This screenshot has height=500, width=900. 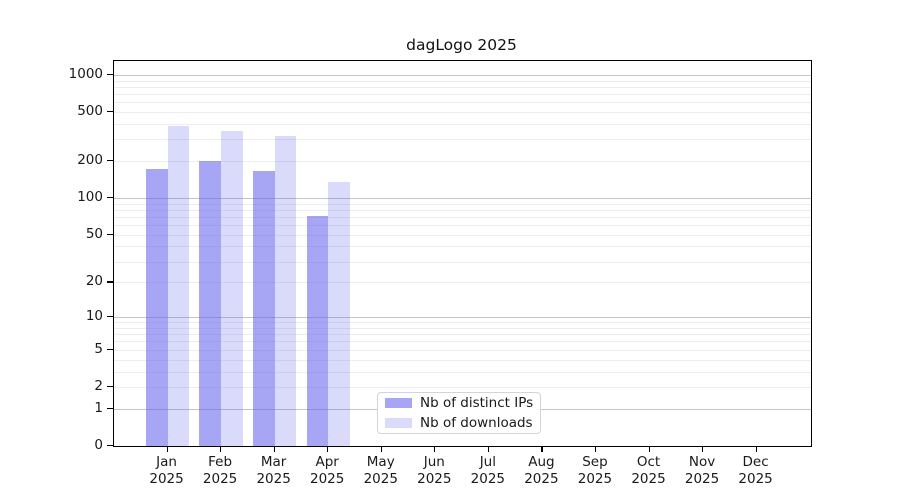 What do you see at coordinates (398, 423) in the screenshot?
I see `legend-swatch-downloads` at bounding box center [398, 423].